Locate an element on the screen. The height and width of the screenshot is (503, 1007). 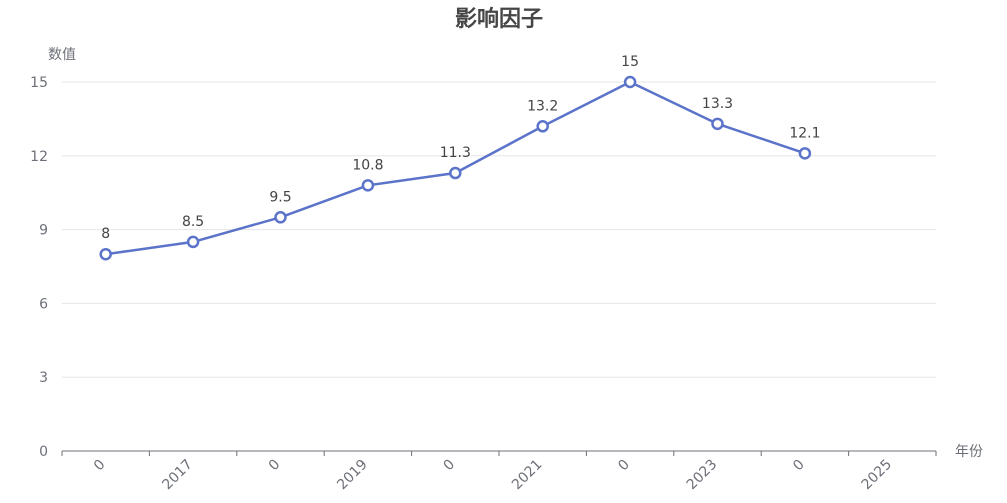
data-label: 12.1 is located at coordinates (804, 133).